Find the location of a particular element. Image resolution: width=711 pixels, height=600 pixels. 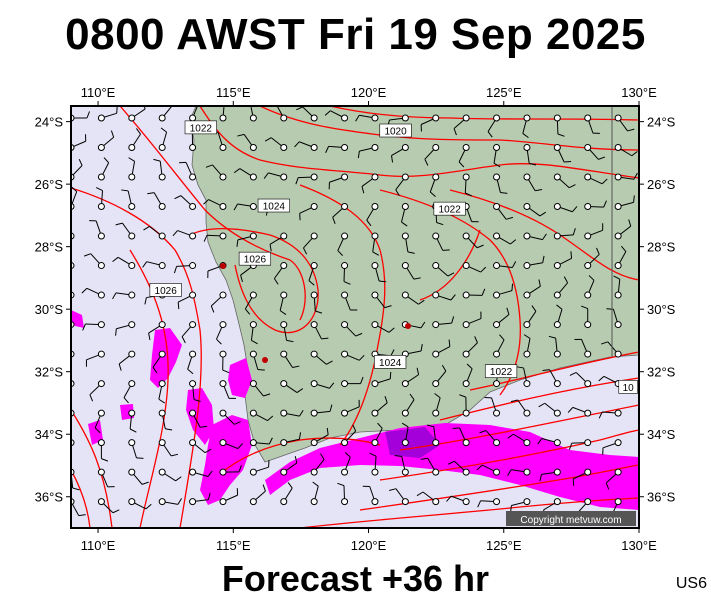

isobar-label: 1022 is located at coordinates (501, 371).